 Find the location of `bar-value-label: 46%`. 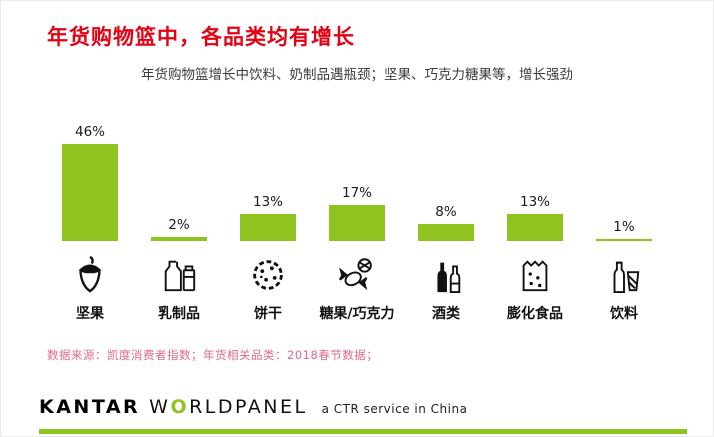

bar-value-label: 46% is located at coordinates (89, 132).